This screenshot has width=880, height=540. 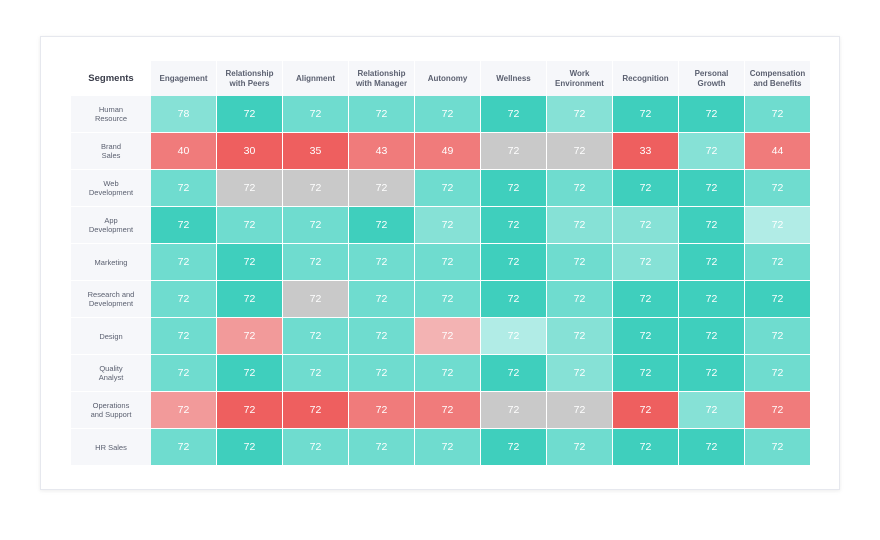 What do you see at coordinates (184, 114) in the screenshot?
I see `heatmap-cell: 78` at bounding box center [184, 114].